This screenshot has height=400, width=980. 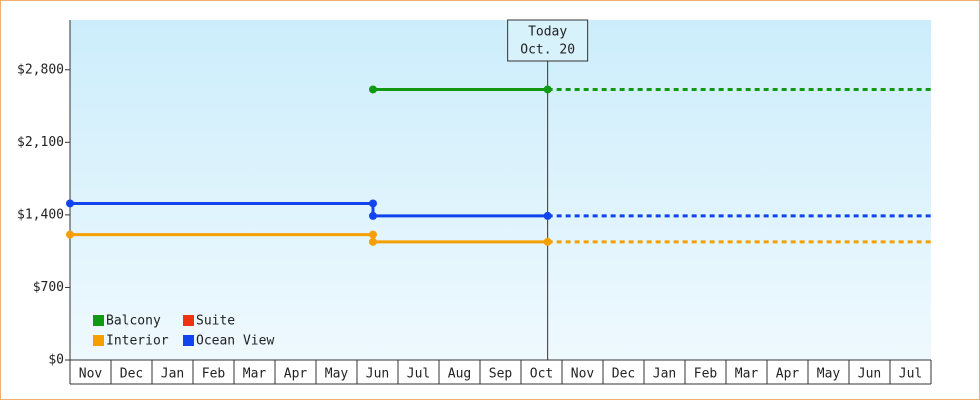 I want to click on x-tick-label: Sep, so click(x=501, y=374).